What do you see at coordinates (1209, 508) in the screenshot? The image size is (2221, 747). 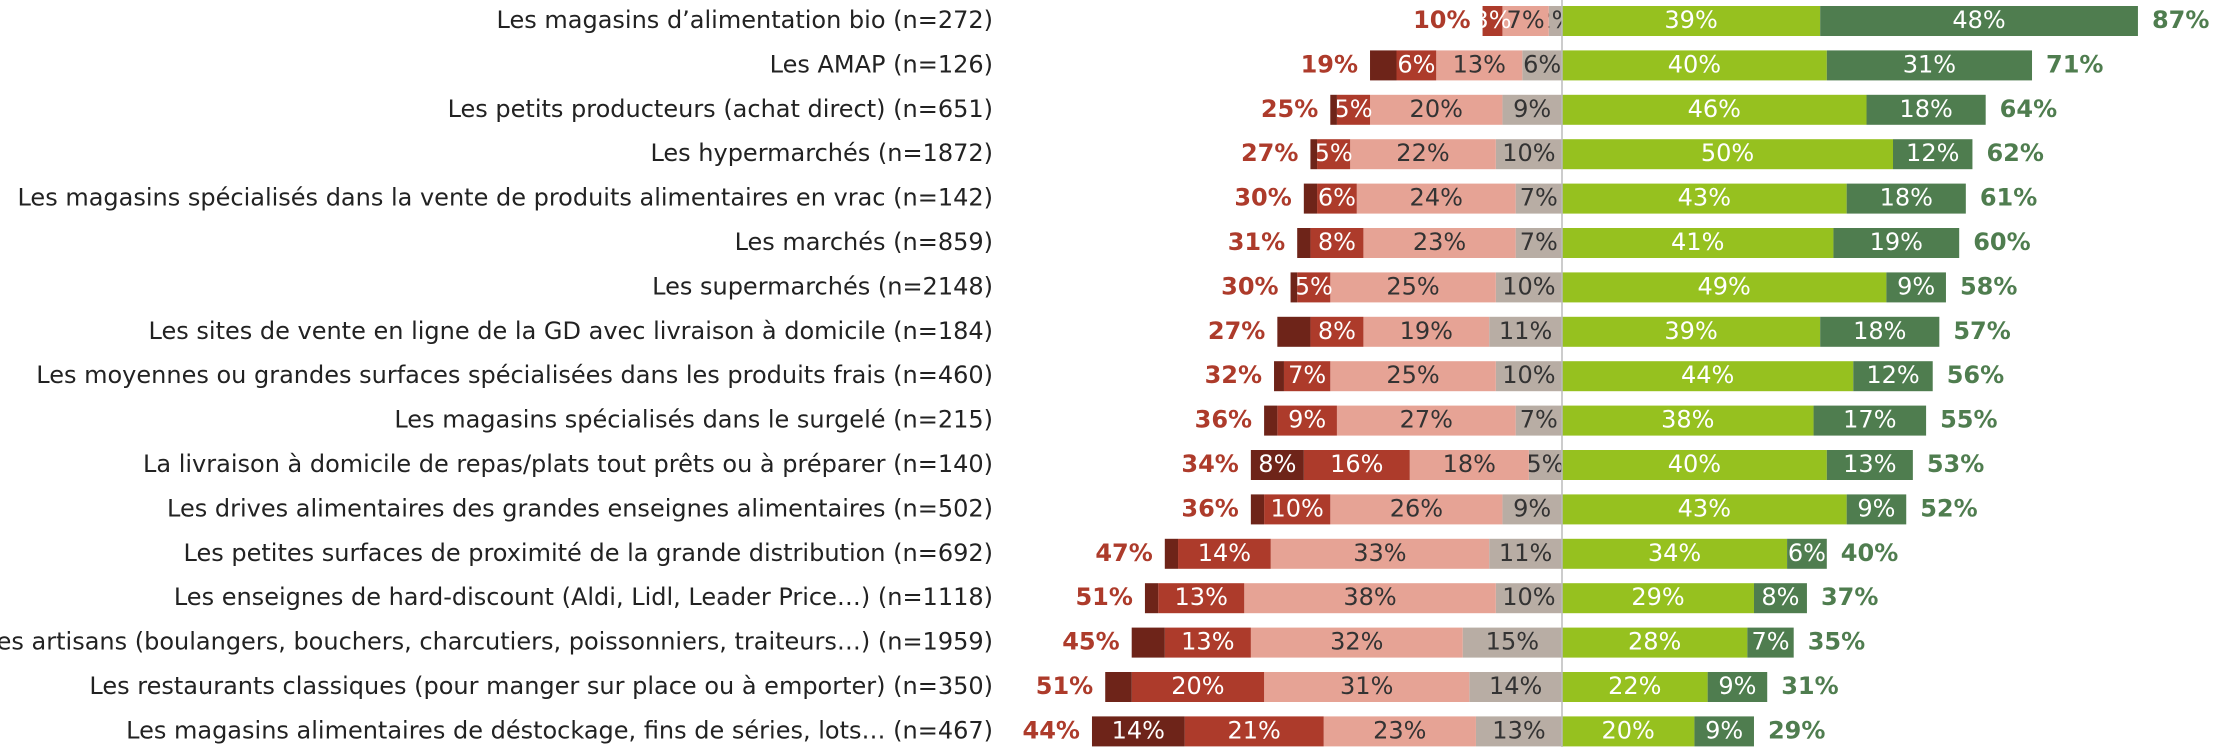 I see `negative-total: 36%` at bounding box center [1209, 508].